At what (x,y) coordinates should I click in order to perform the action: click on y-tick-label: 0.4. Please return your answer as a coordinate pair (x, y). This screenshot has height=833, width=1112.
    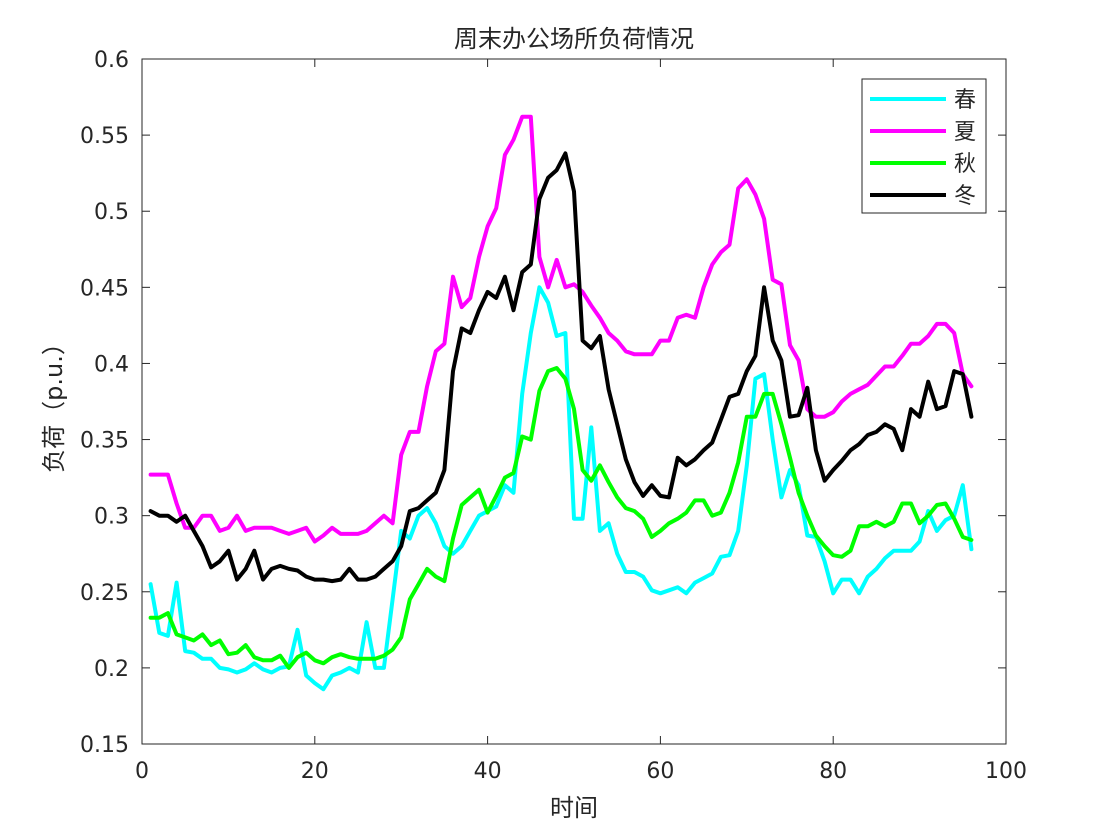
    Looking at the image, I should click on (111, 364).